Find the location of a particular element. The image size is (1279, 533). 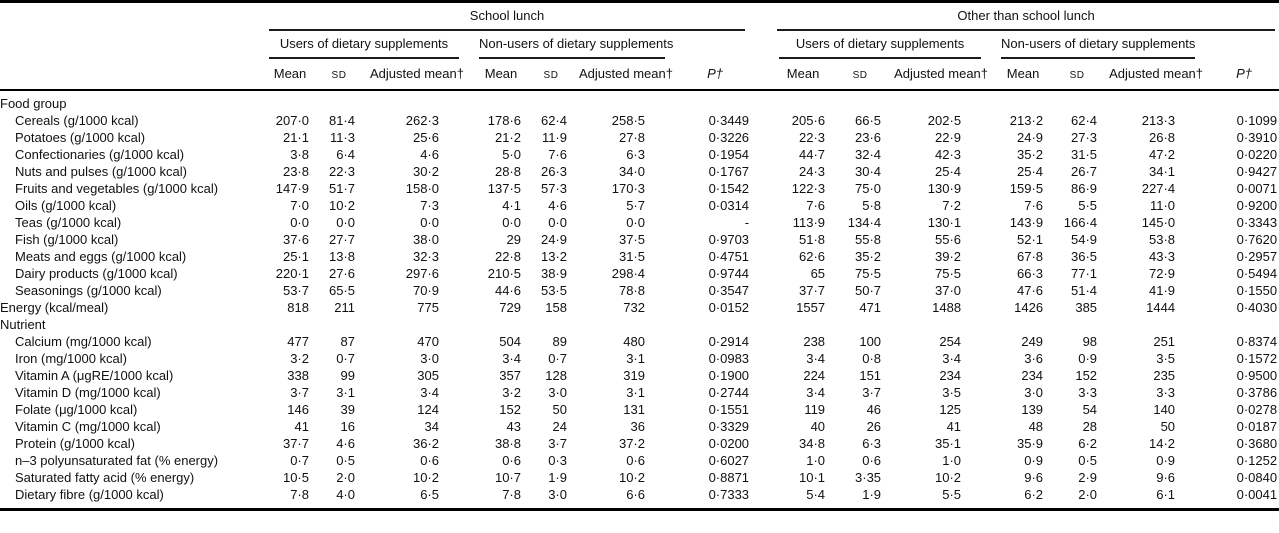

cell-value: 89 is located at coordinates (559, 341).